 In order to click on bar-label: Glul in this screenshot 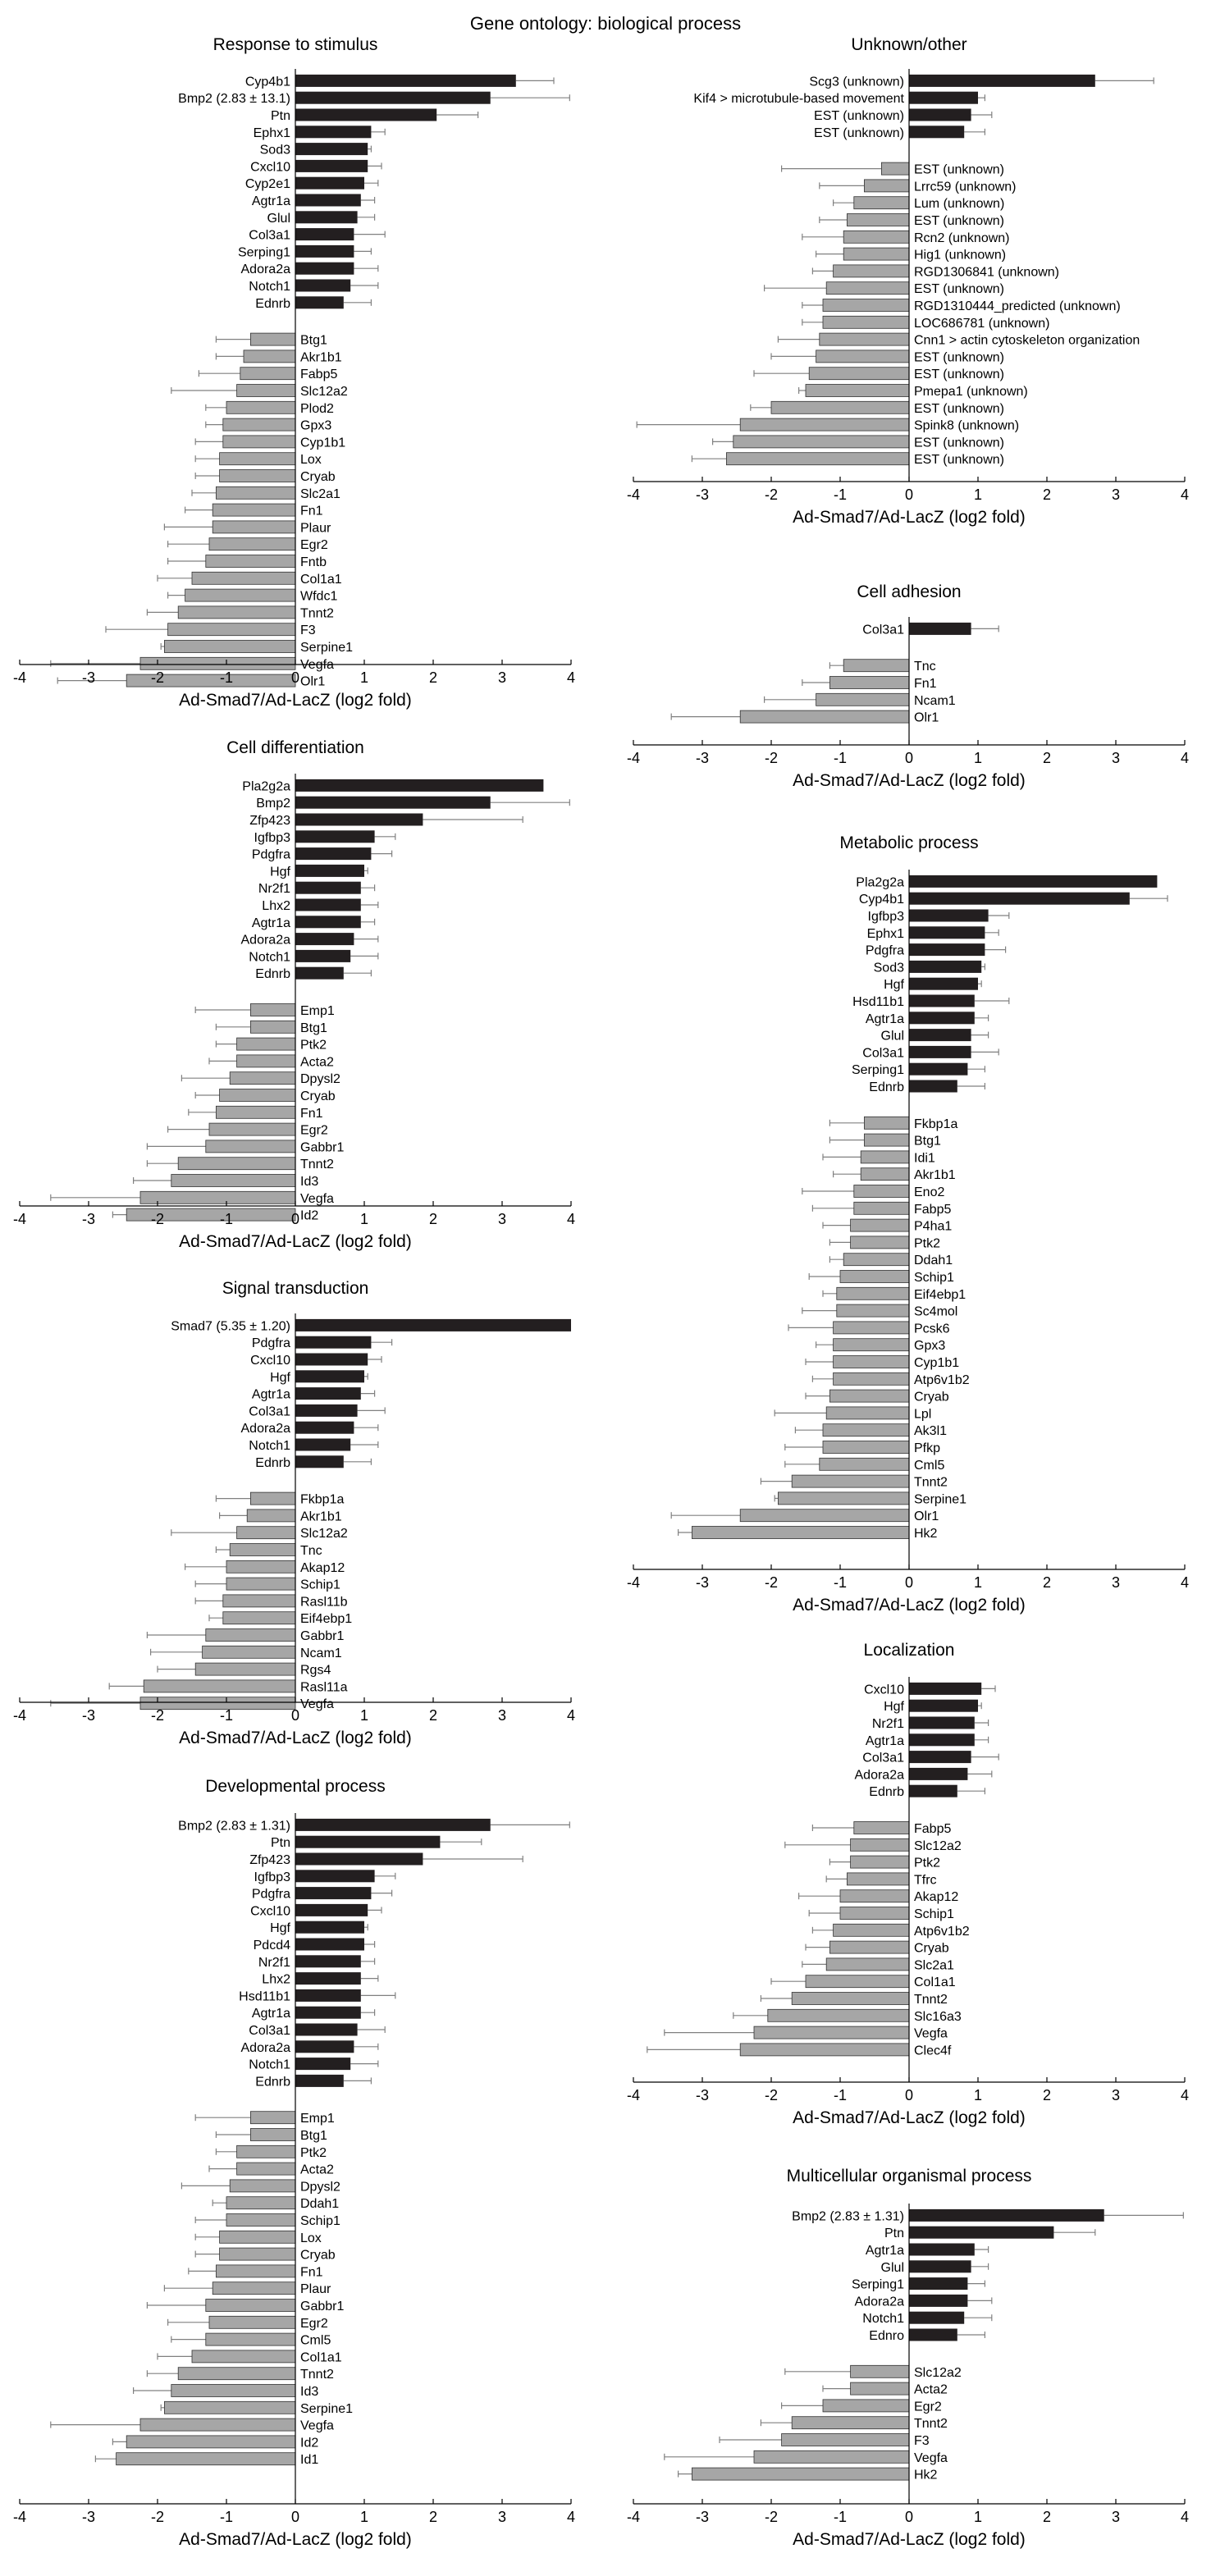, I will do `click(279, 219)`.